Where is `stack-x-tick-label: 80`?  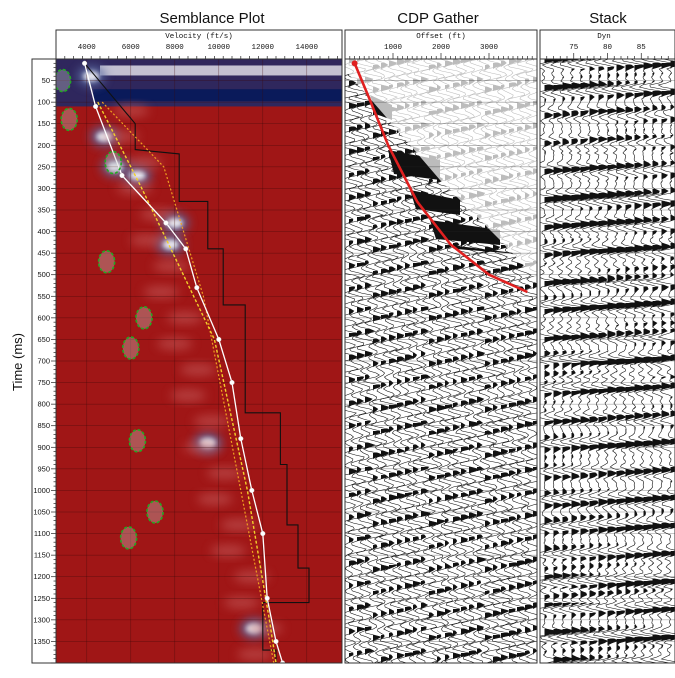
stack-x-tick-label: 80 is located at coordinates (608, 48).